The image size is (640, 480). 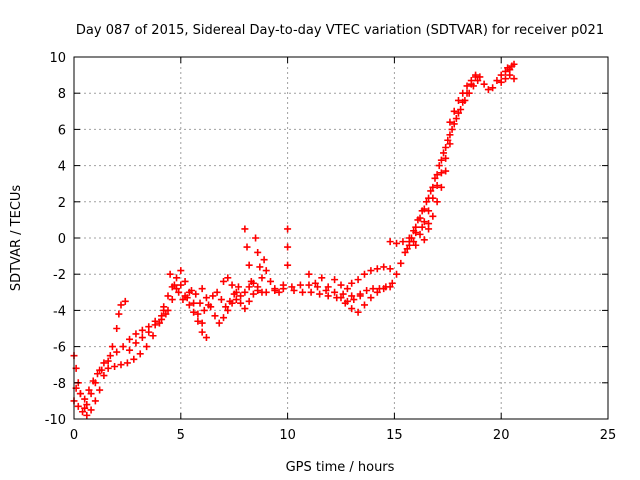 What do you see at coordinates (394, 435) in the screenshot?
I see `x-tick-label: 15` at bounding box center [394, 435].